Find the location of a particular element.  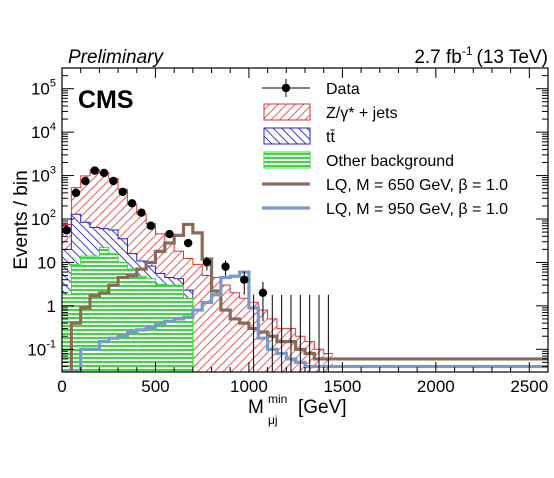

legend-label: Other background is located at coordinates (390, 161).